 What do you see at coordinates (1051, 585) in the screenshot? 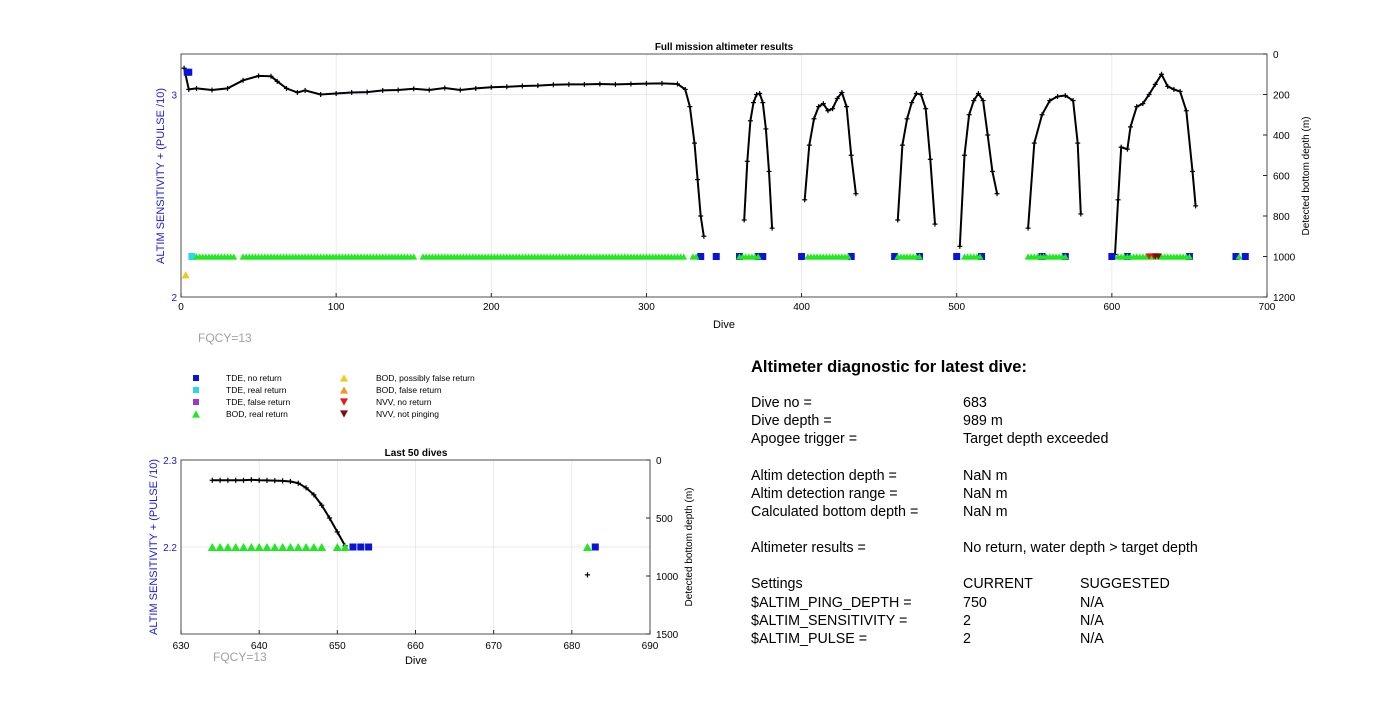
I see `settings-header-row: Settings CURRENT SUGGESTED` at bounding box center [1051, 585].